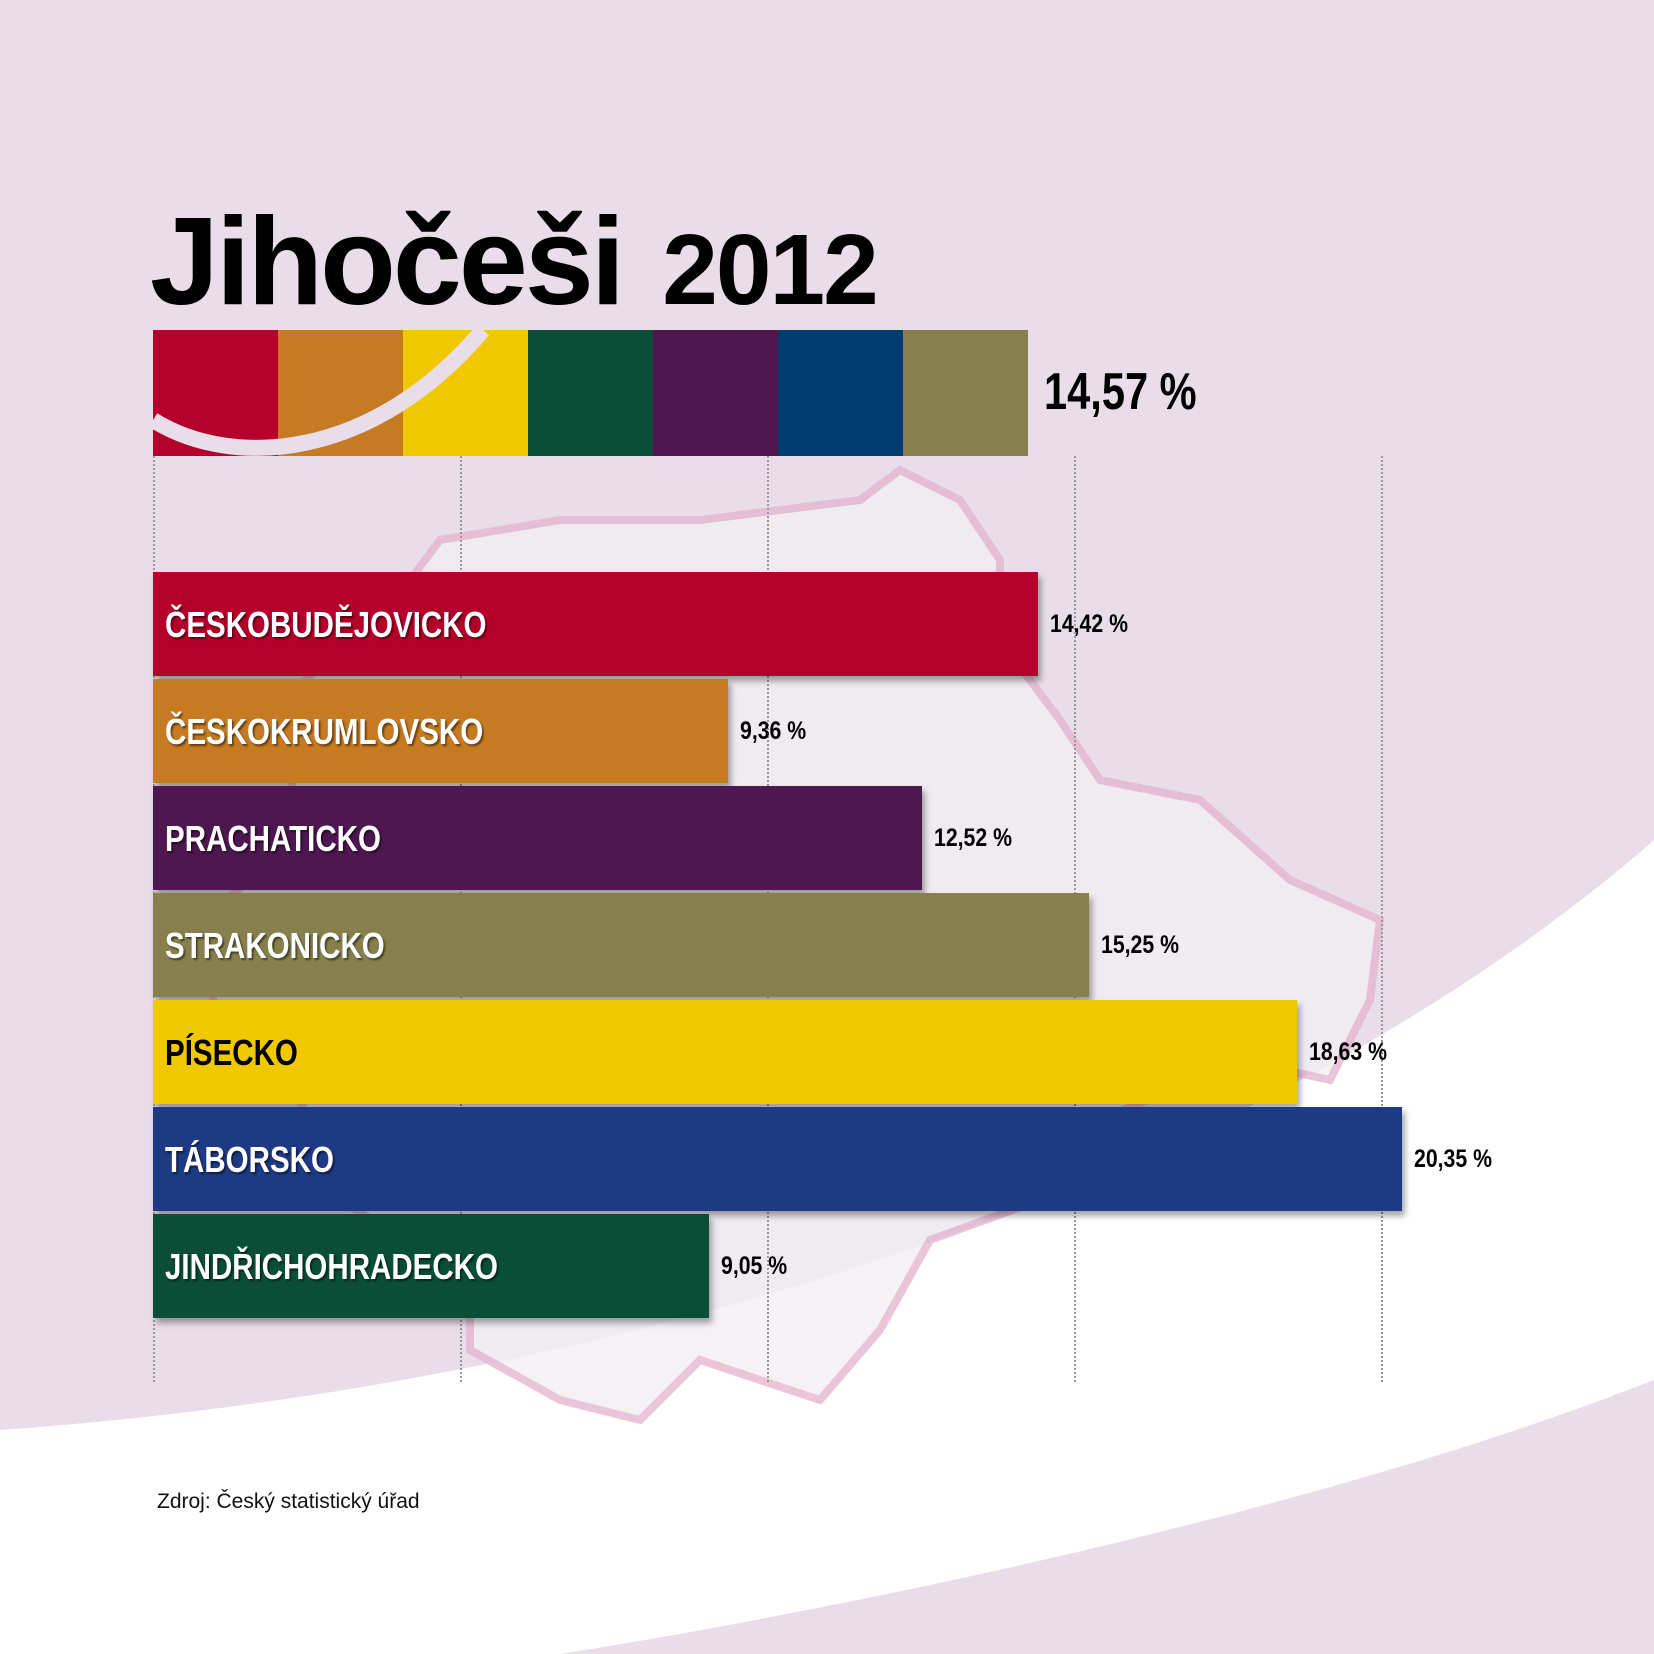 This screenshot has height=1654, width=1654. What do you see at coordinates (772, 731) in the screenshot?
I see `value-label: 9,36 %` at bounding box center [772, 731].